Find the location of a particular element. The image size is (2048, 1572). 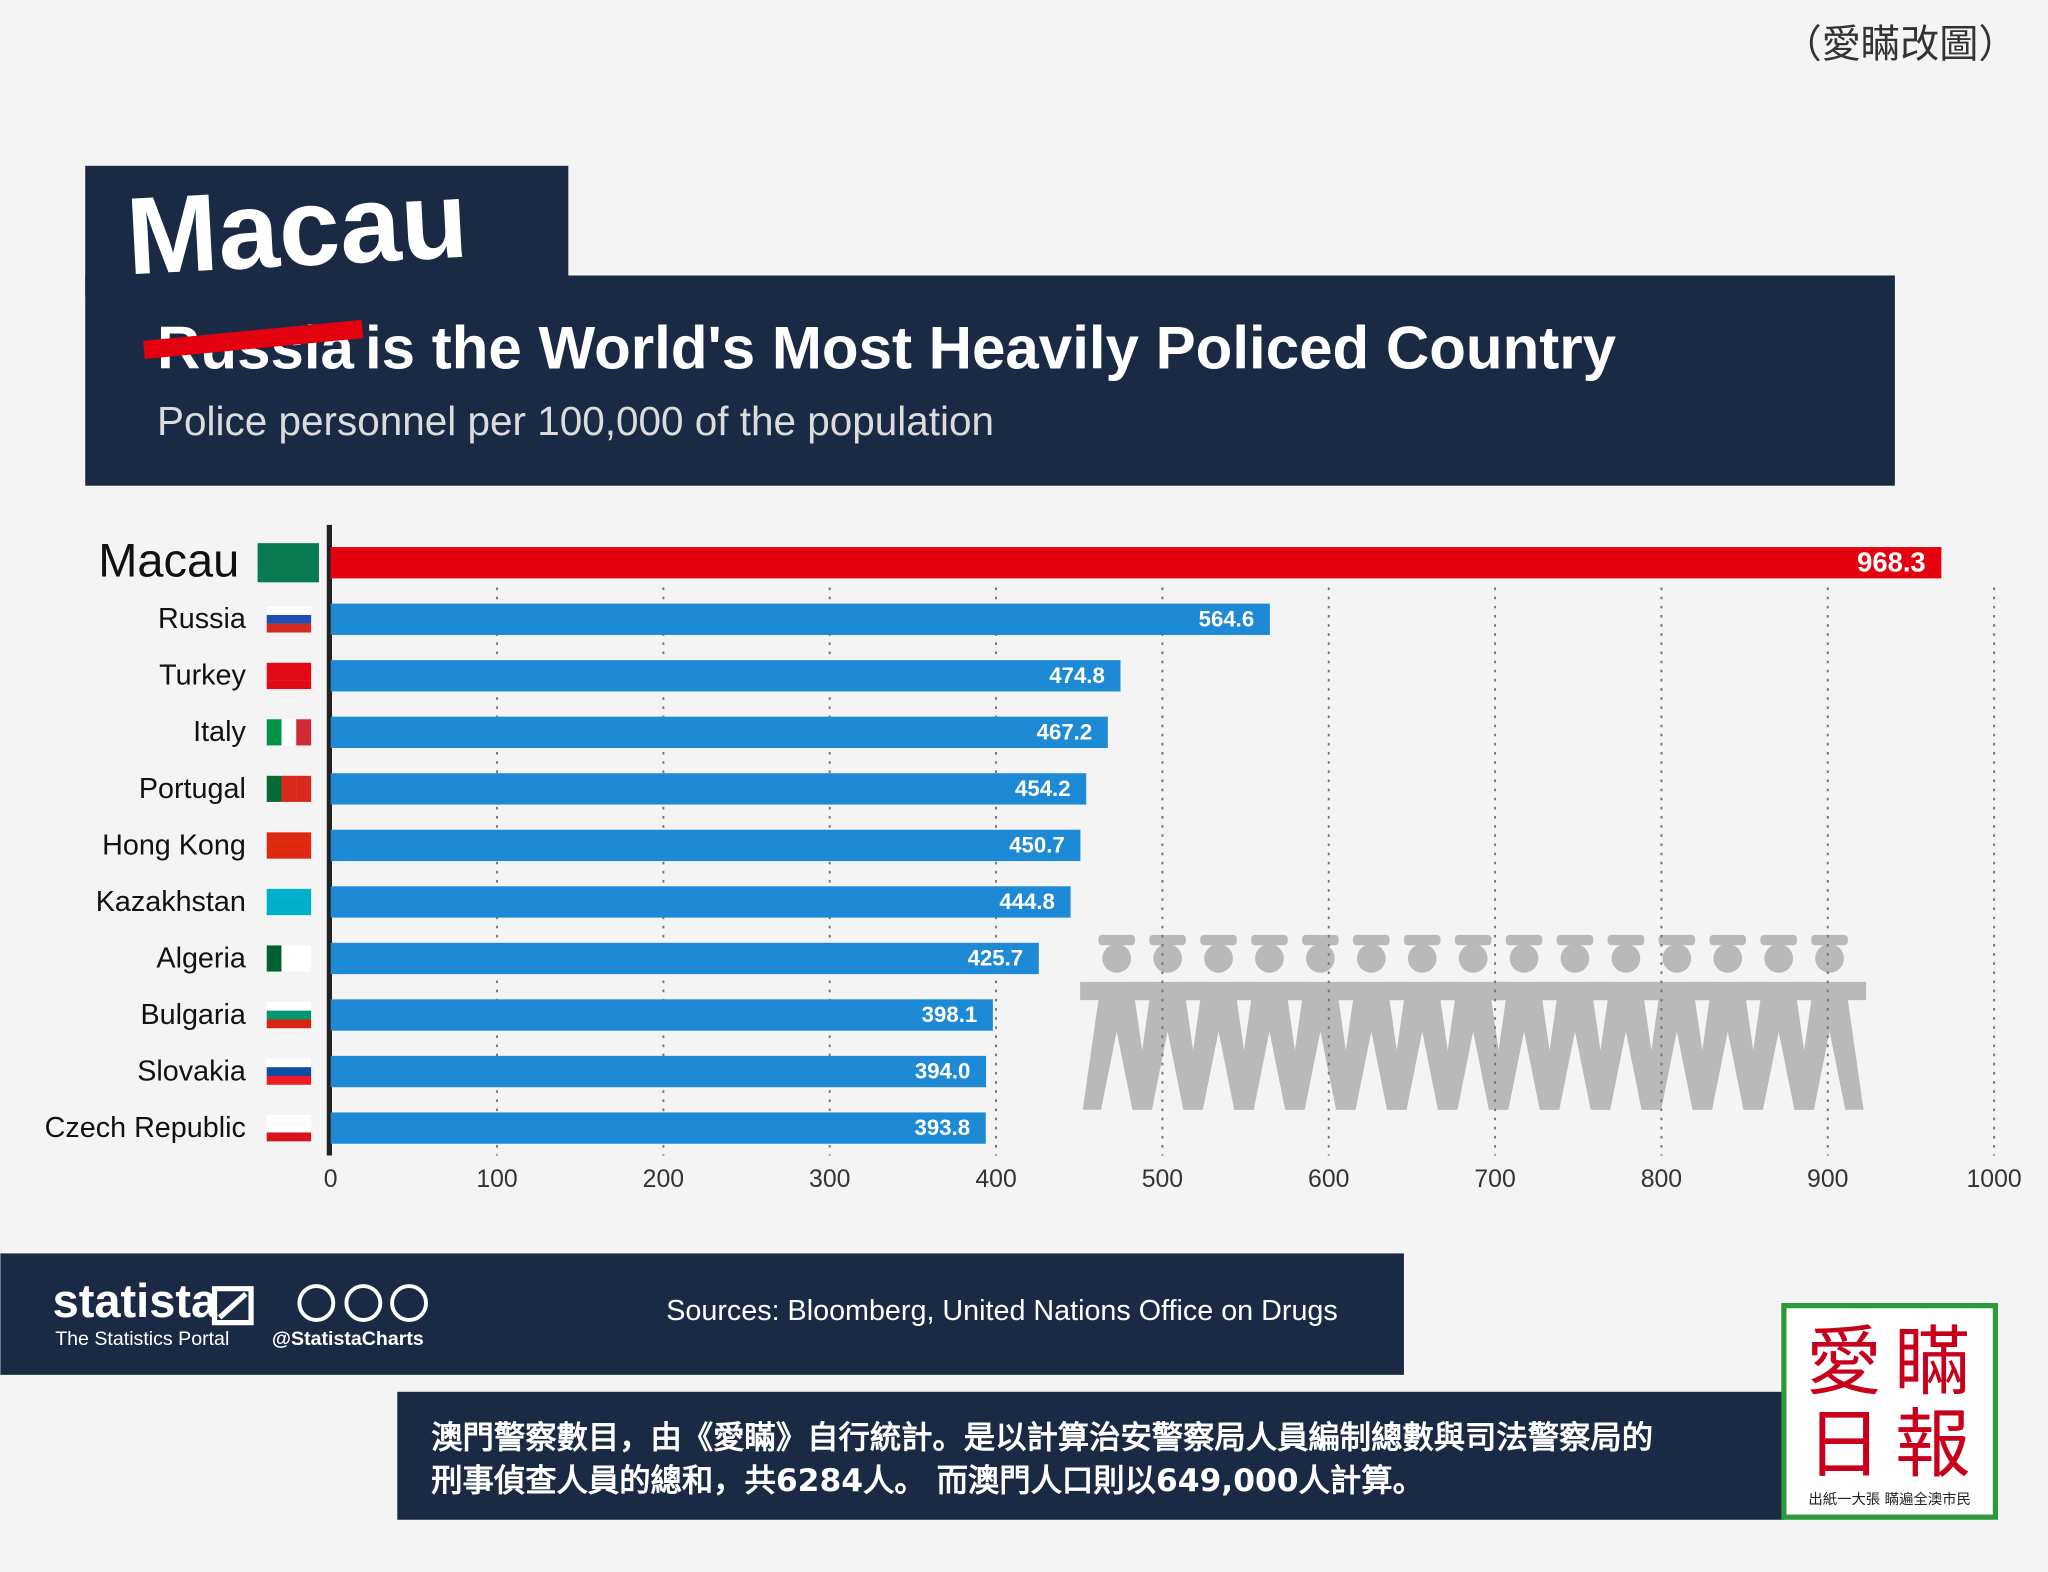

category-label: Algeria is located at coordinates (200, 958).